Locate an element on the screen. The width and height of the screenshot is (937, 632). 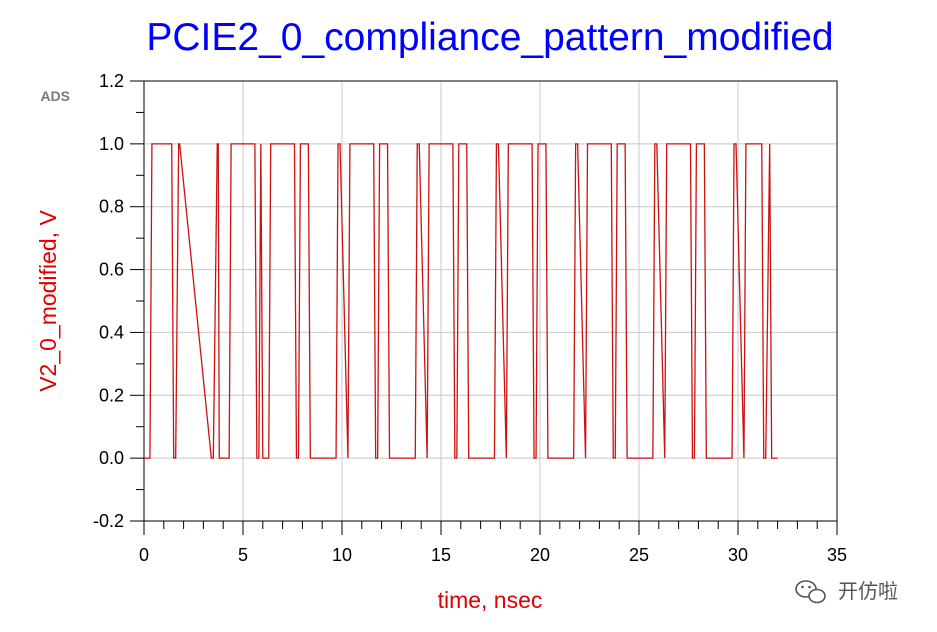
y-tick-label: 0.4 is located at coordinates (111, 332).